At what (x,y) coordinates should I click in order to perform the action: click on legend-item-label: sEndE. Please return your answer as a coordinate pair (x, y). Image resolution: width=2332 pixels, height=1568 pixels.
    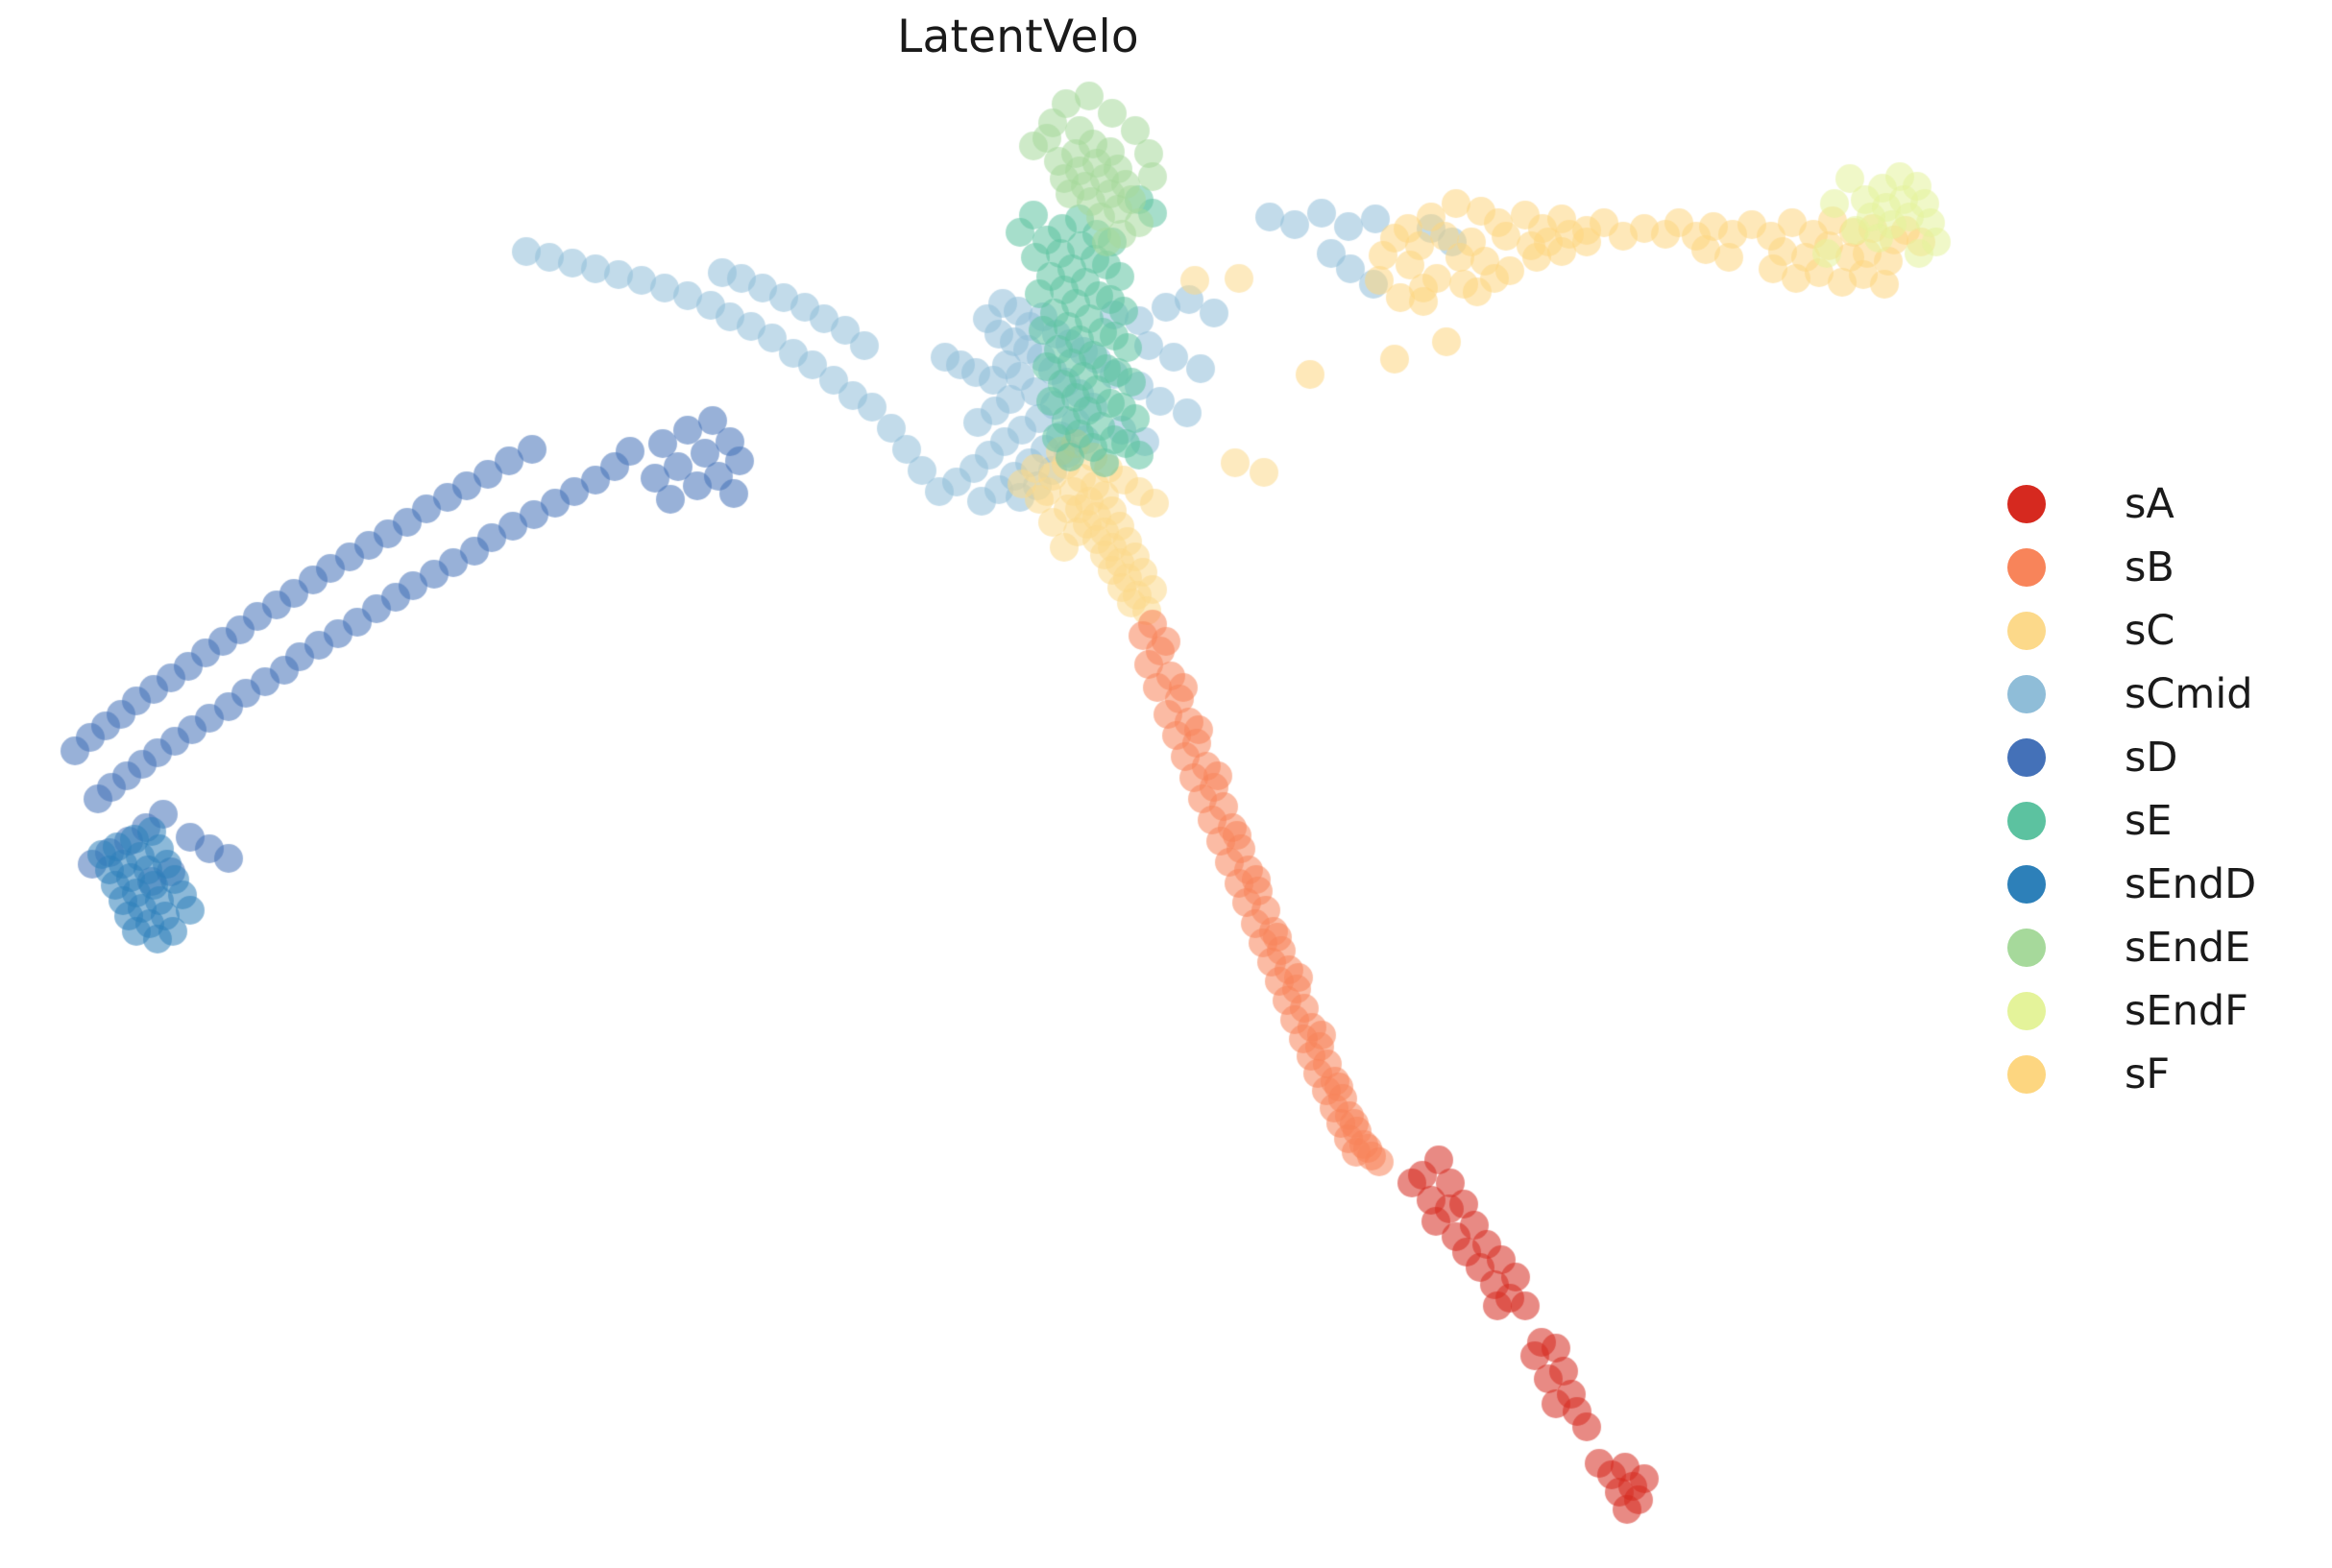
    Looking at the image, I should click on (2188, 947).